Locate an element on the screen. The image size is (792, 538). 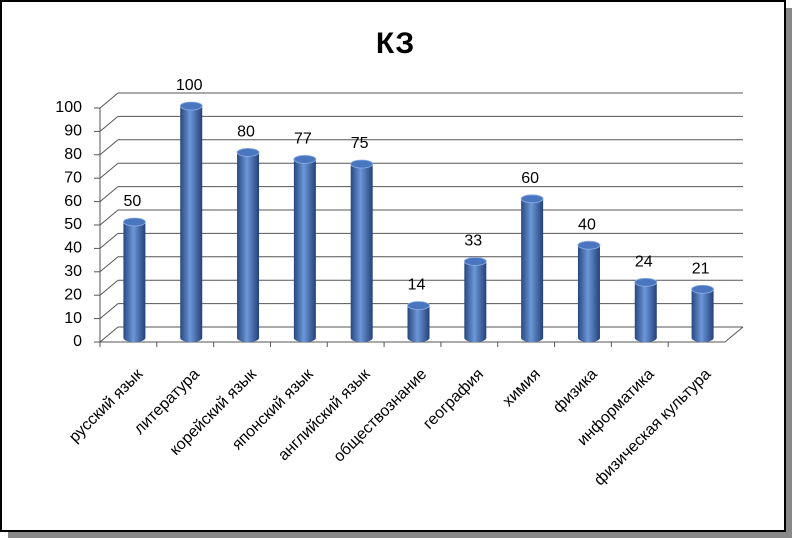
data-label: 100 is located at coordinates (189, 85).